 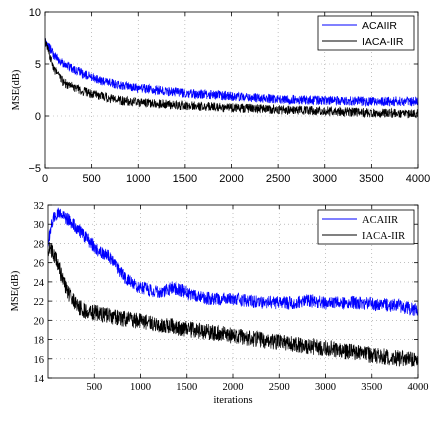 I want to click on top-legend-box, so click(x=366, y=33).